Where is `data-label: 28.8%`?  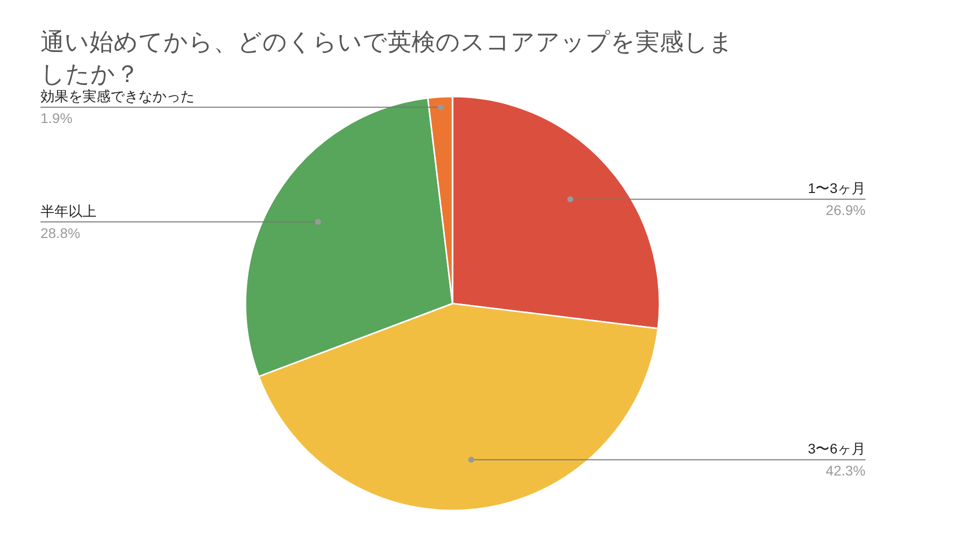
data-label: 28.8% is located at coordinates (60, 232).